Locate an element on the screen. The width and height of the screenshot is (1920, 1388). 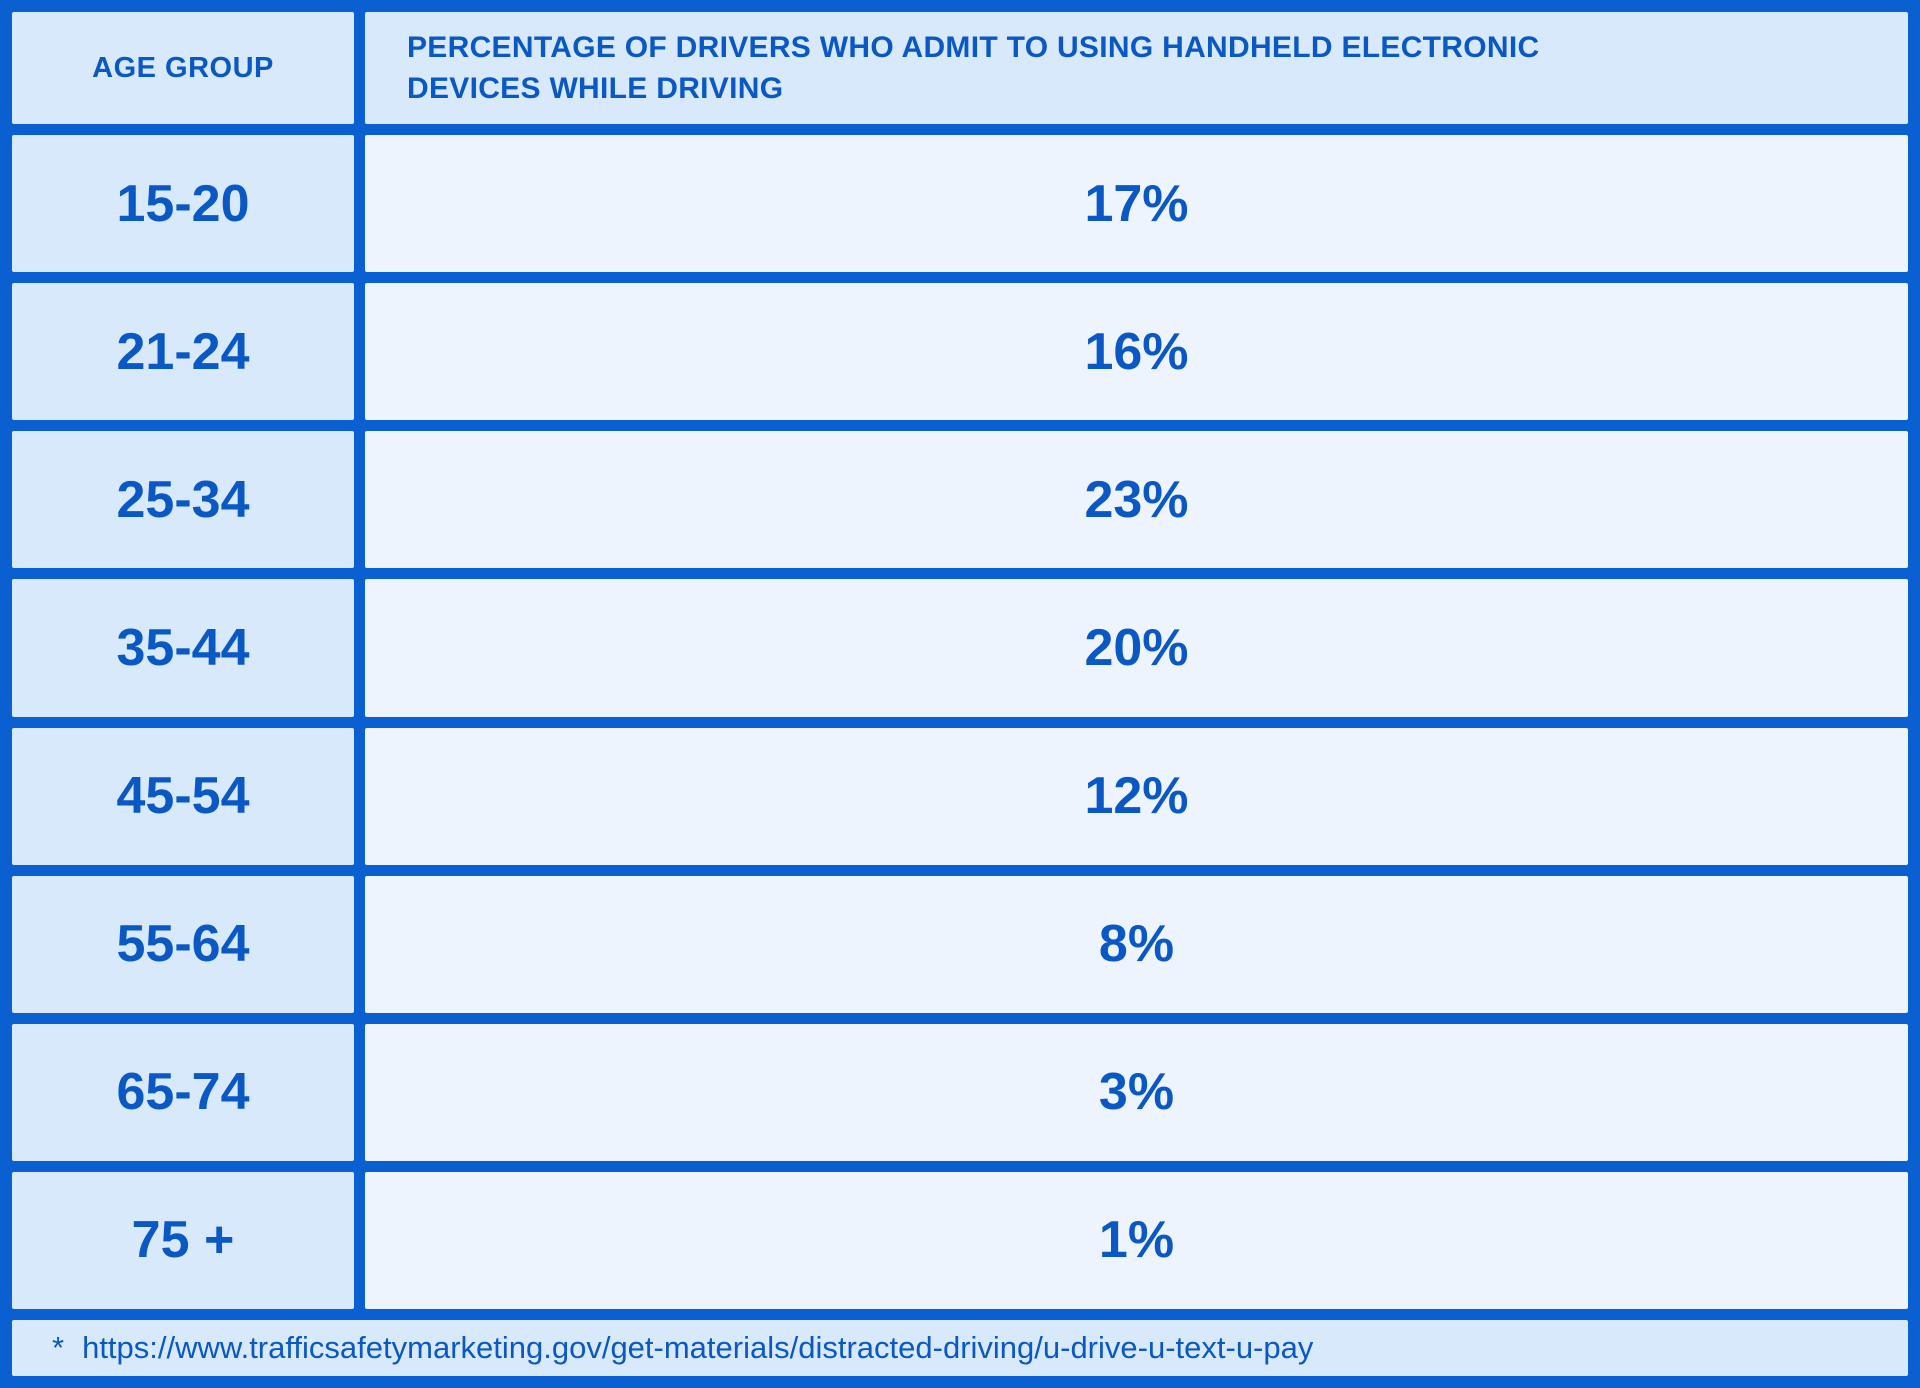
age-cell: 21-24 is located at coordinates (183, 352).